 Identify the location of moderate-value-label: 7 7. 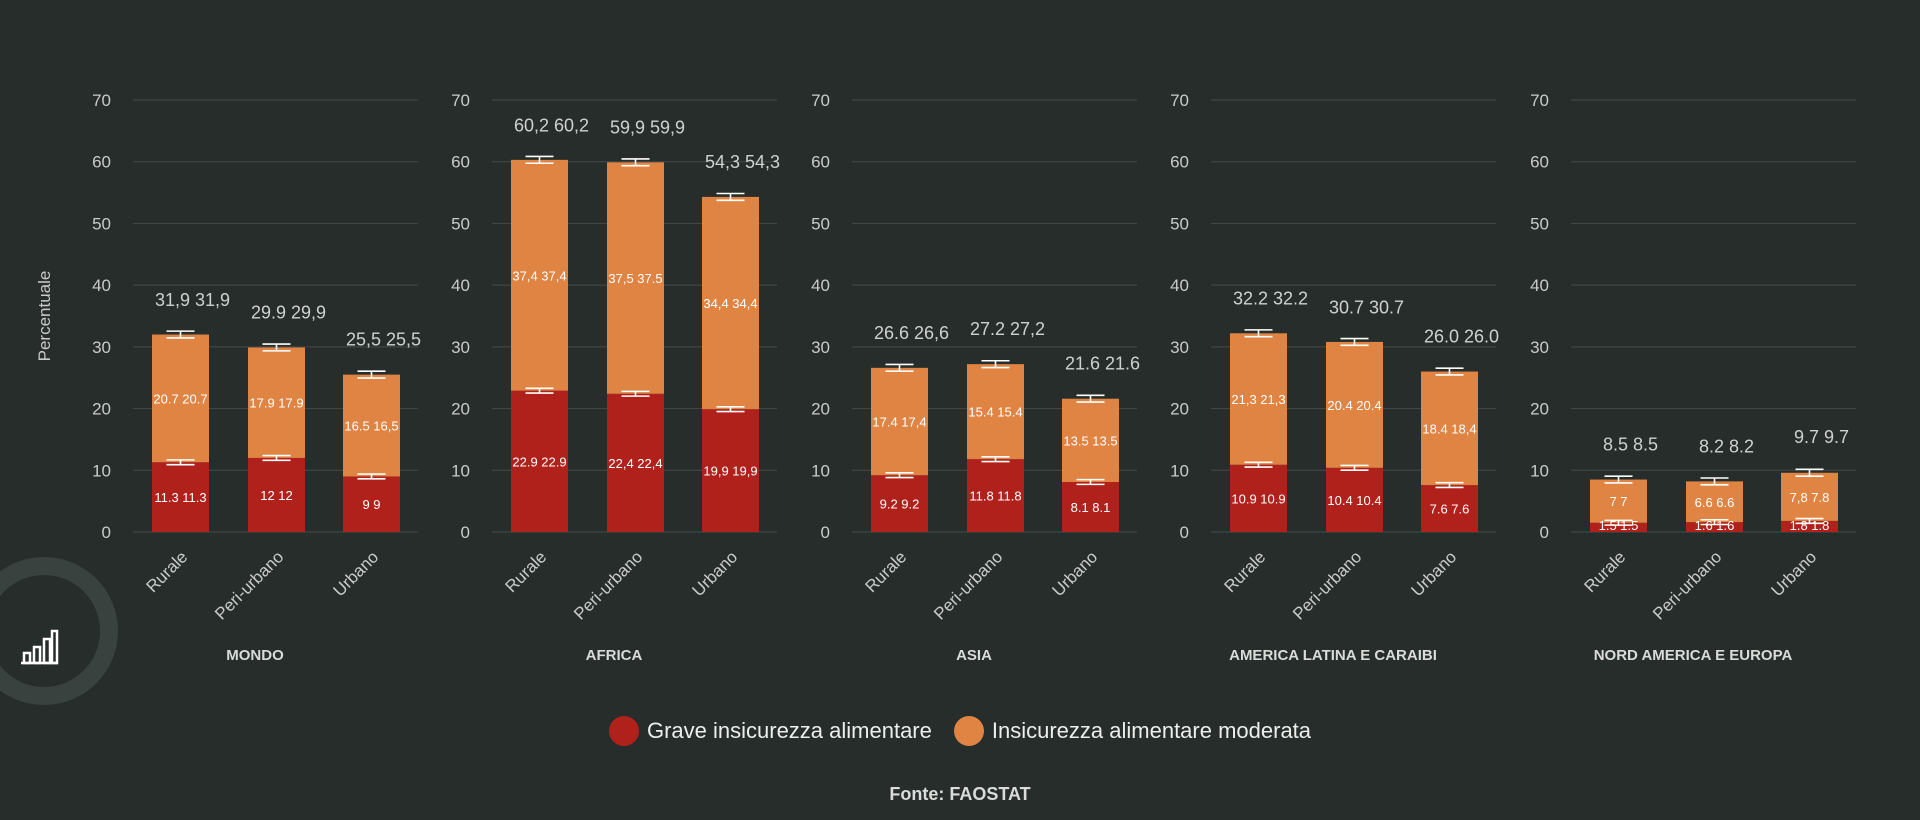
(1618, 501).